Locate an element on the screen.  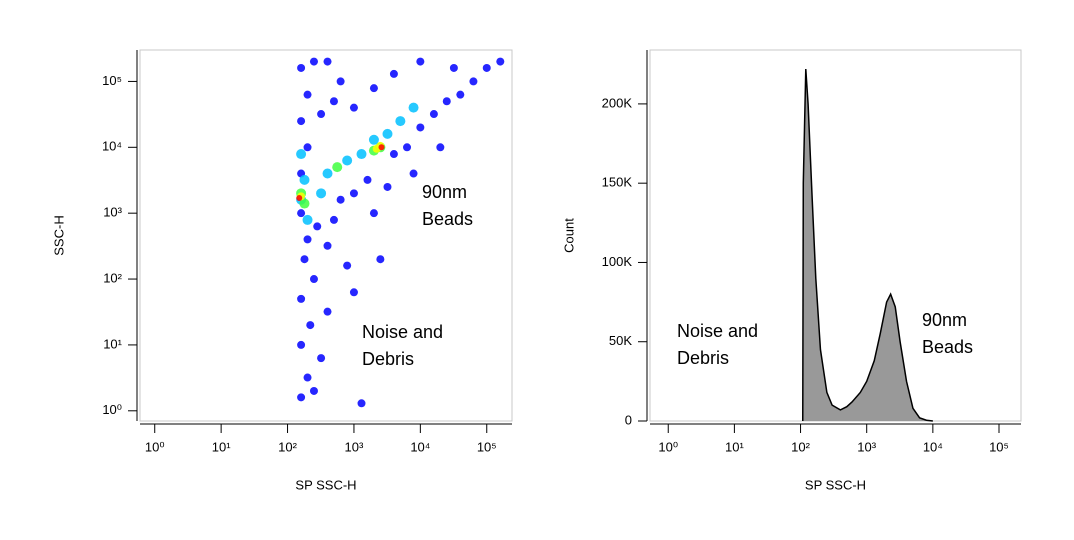
y-tick-label: 200K is located at coordinates (617, 102).